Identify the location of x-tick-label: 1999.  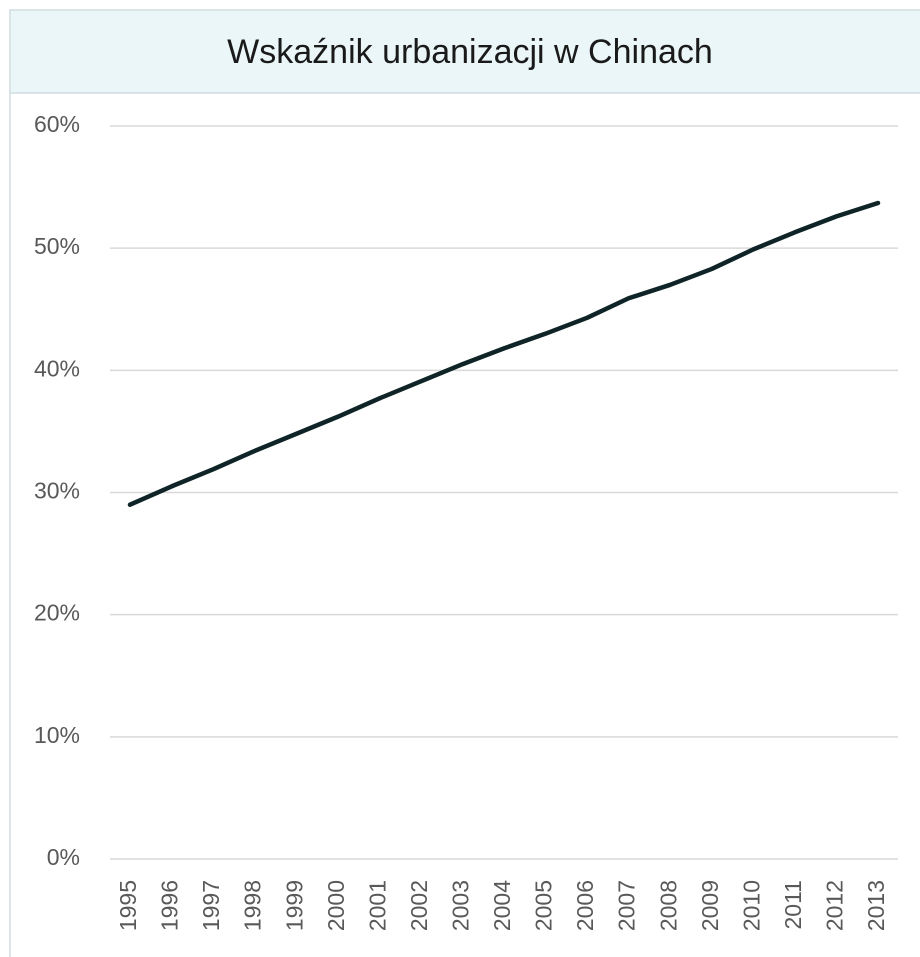
(294, 905).